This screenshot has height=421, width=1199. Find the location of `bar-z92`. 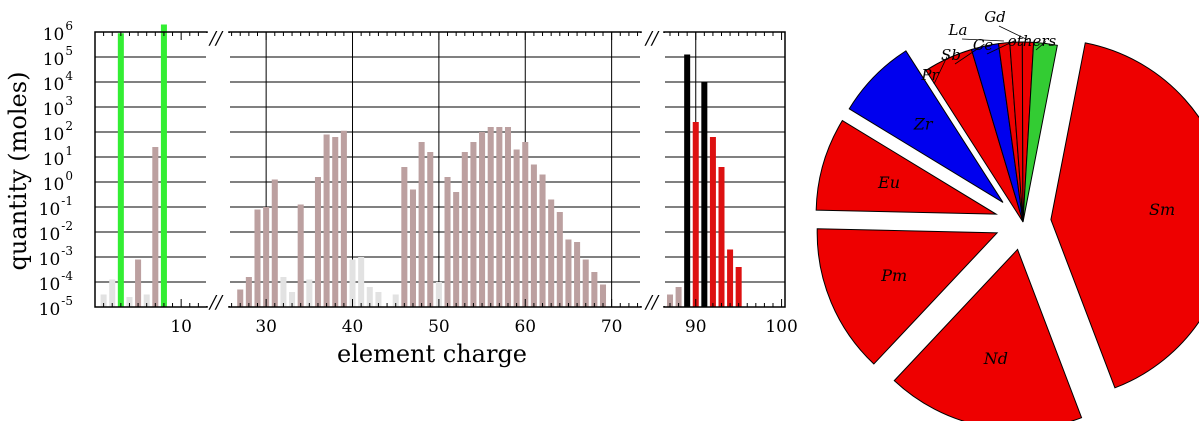

bar-z92 is located at coordinates (712, 222).